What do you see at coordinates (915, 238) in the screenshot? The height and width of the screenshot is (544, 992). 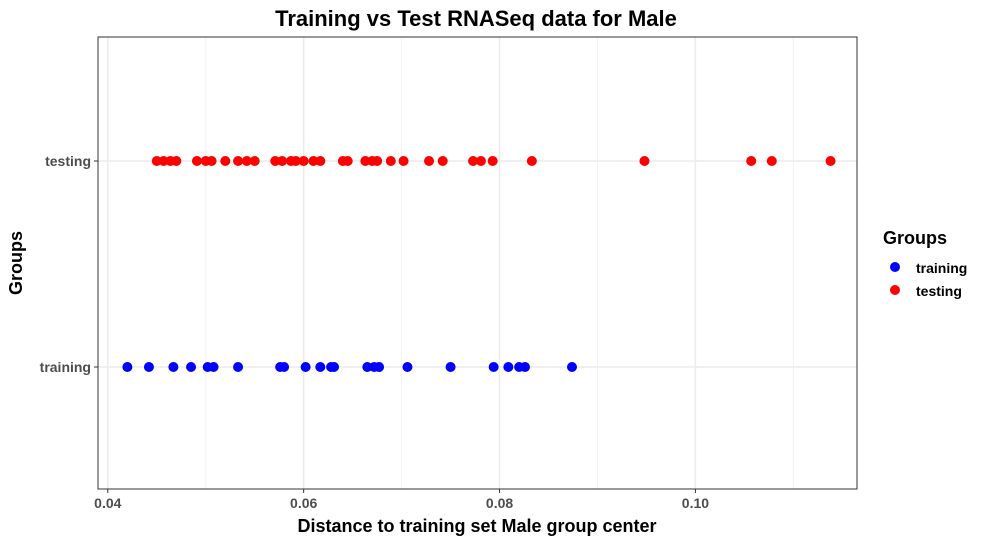 I see `legend-title: Groups` at bounding box center [915, 238].